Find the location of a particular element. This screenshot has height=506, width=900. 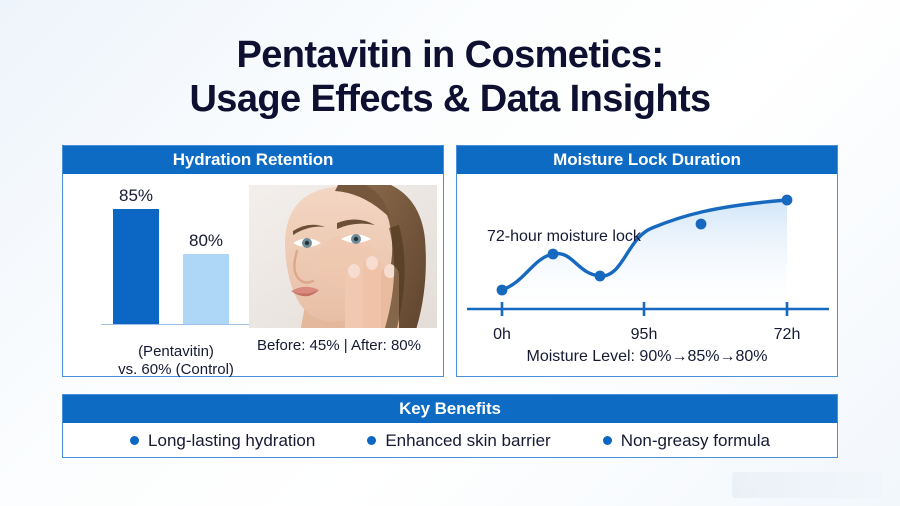

x-tick-label-0: 0h is located at coordinates (502, 334).